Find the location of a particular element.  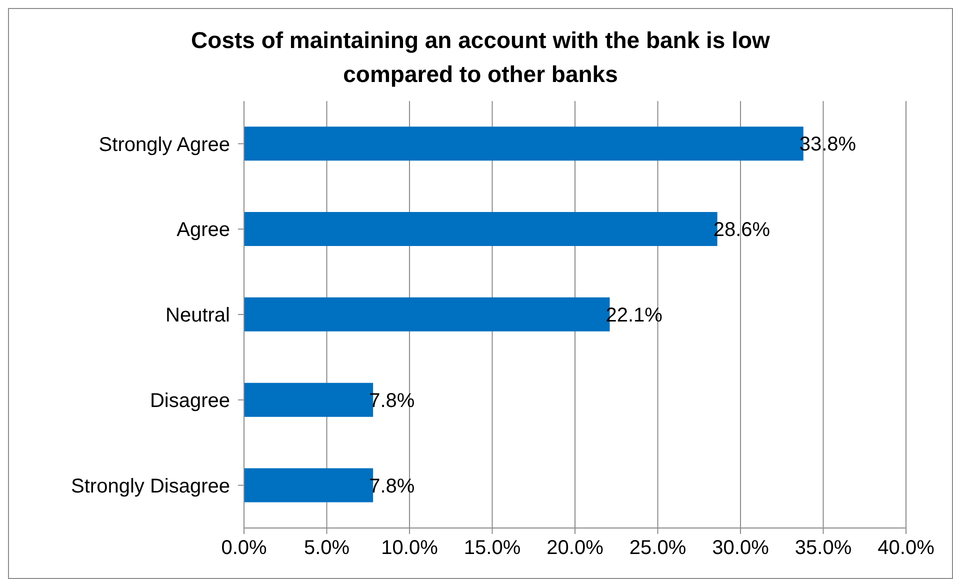

x-tick-label: 35.0% is located at coordinates (823, 548).